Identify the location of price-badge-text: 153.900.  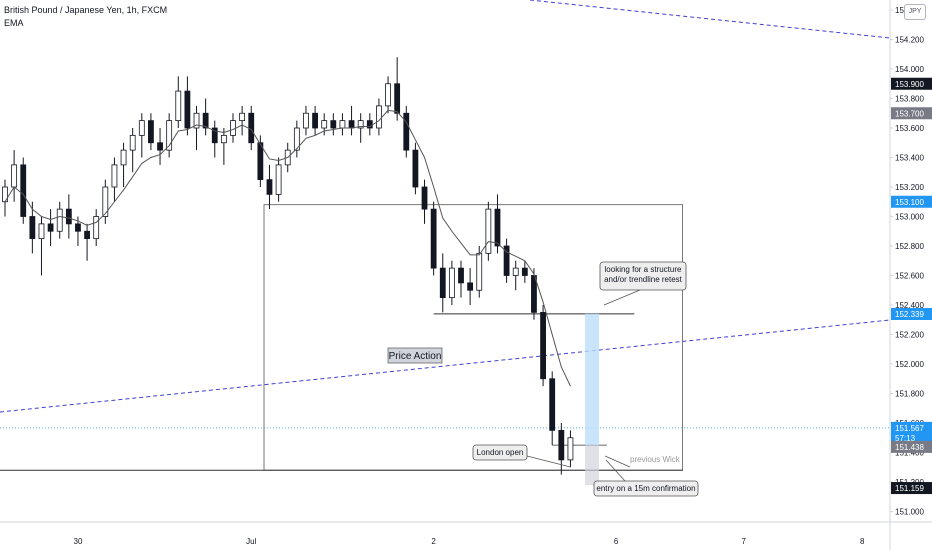
(909, 84).